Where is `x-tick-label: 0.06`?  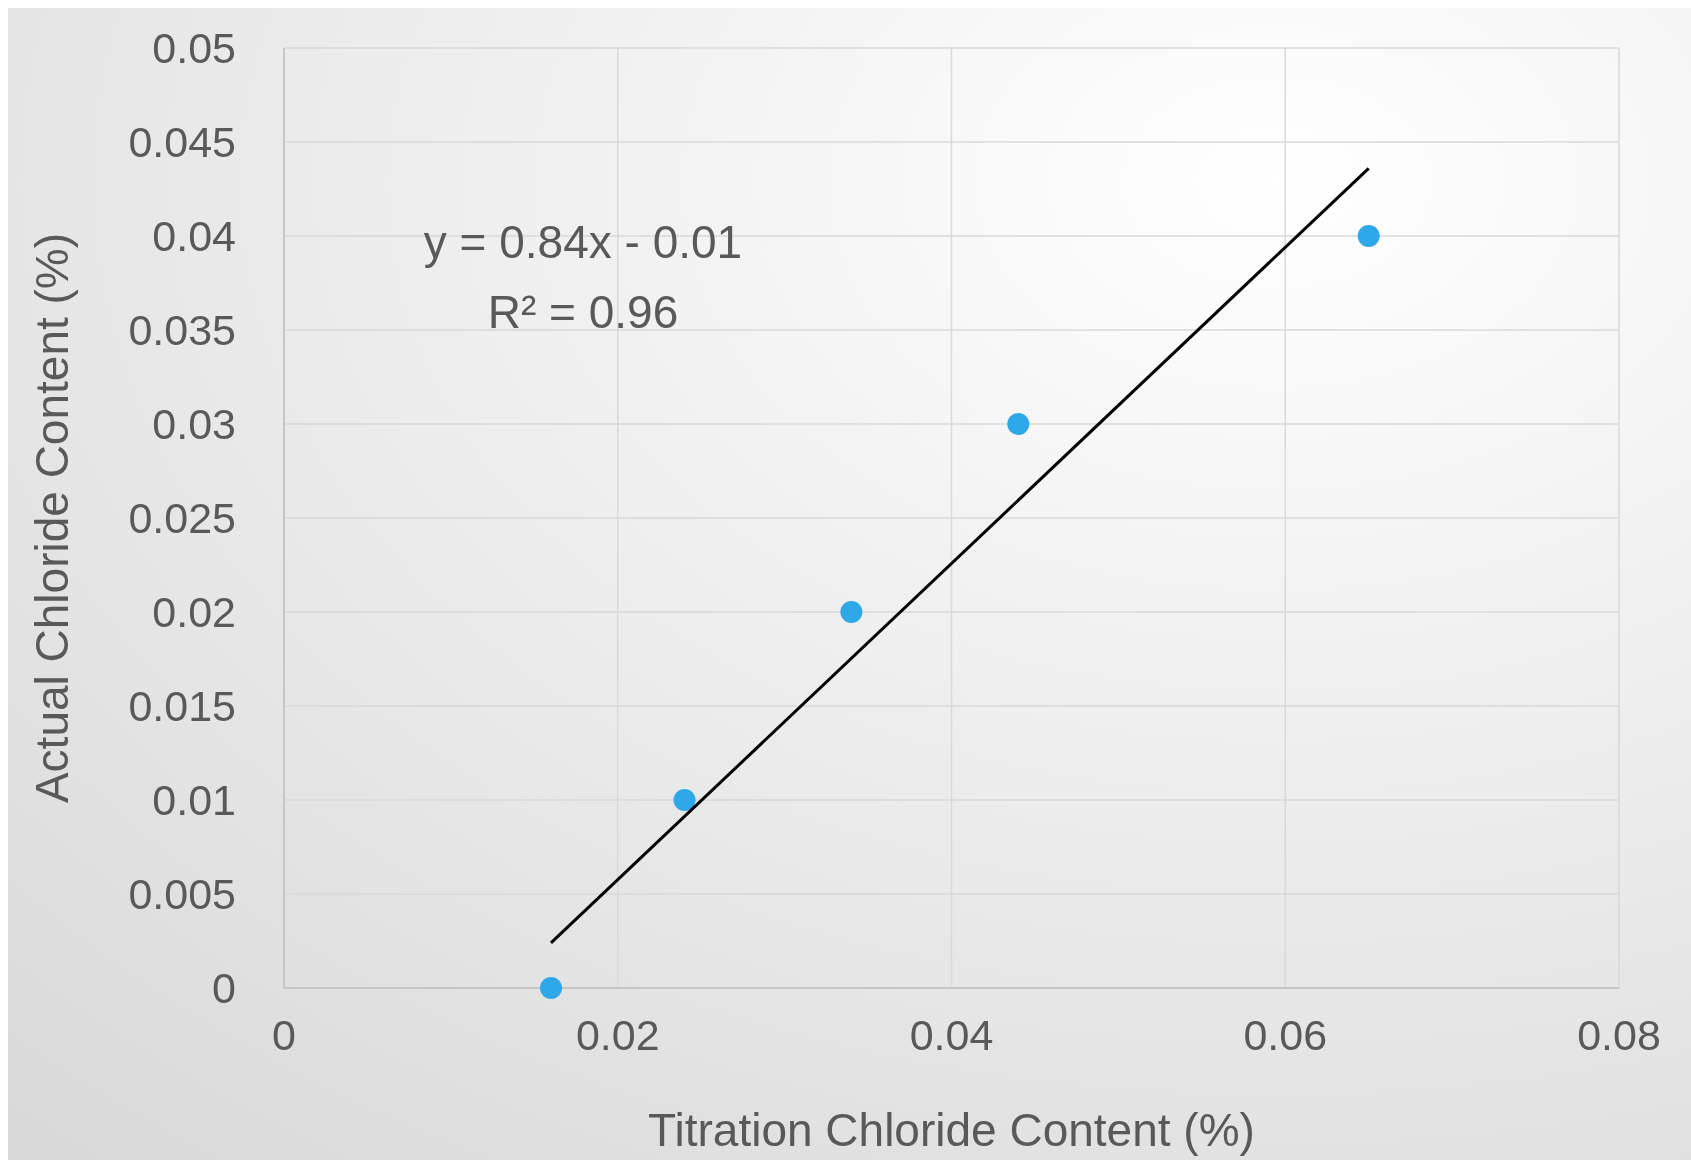
x-tick-label: 0.06 is located at coordinates (1285, 1035).